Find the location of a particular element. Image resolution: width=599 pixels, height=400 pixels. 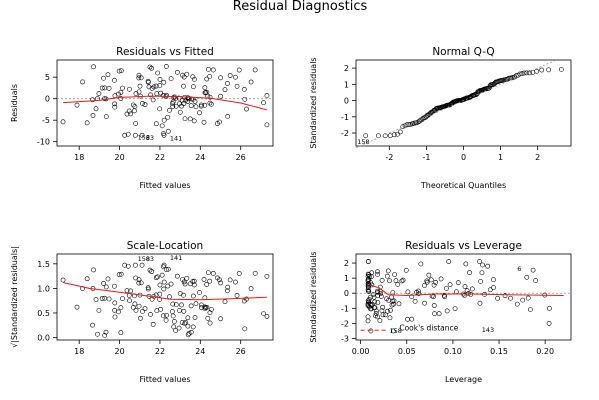

panel-title: Residuals vs Leverage is located at coordinates (463, 246).